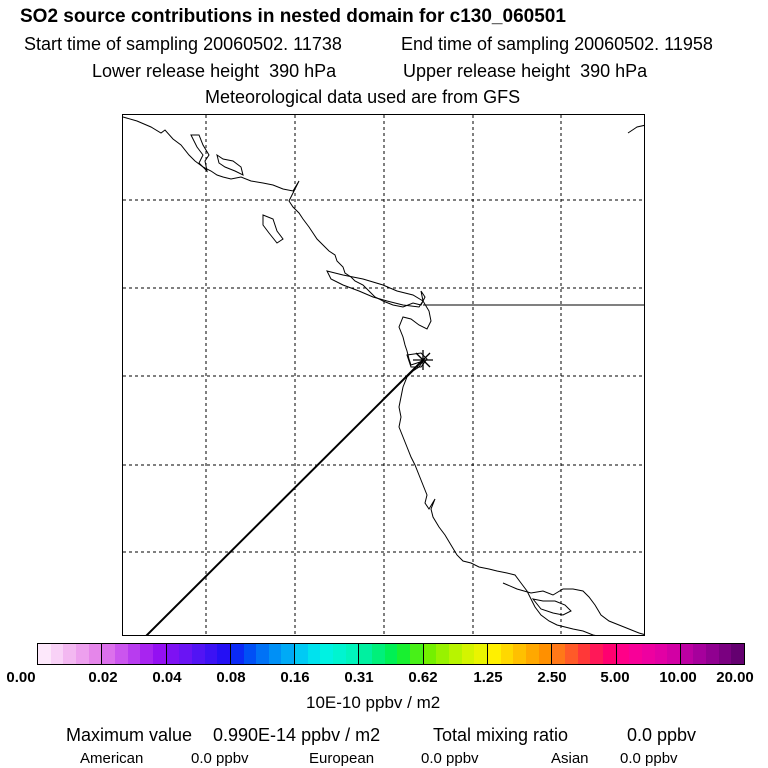 The image size is (768, 768). Describe the element at coordinates (570, 758) in the screenshot. I see `region-asian-label: Asian` at that location.